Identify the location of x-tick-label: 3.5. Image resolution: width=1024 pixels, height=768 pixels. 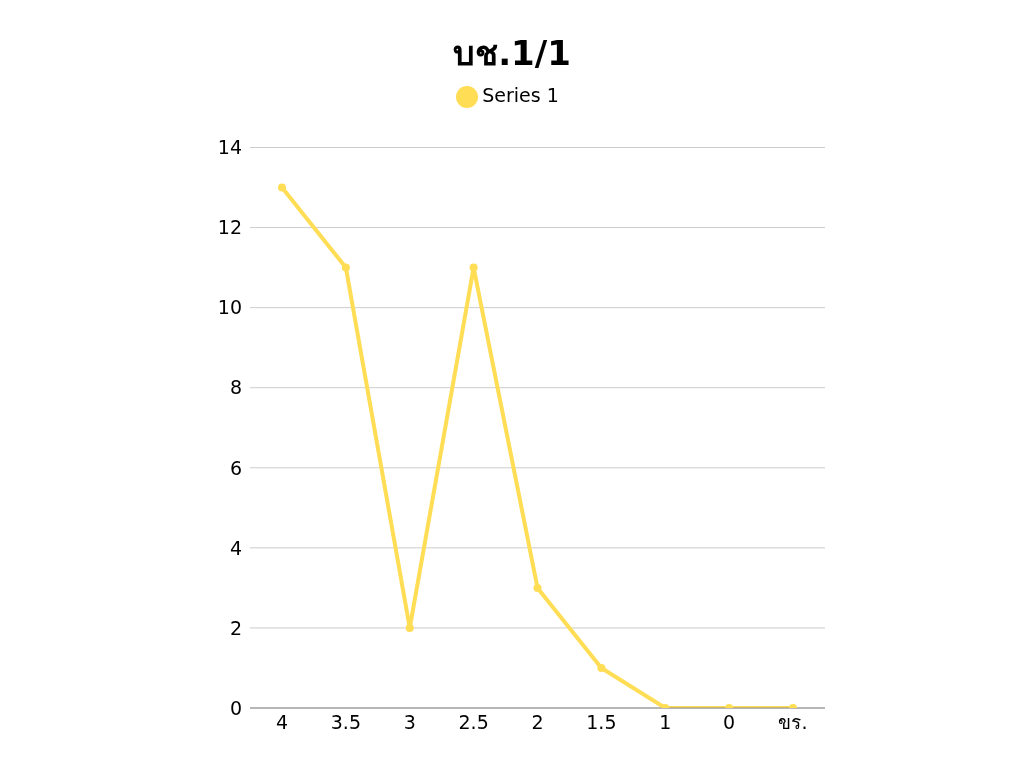
(345, 722).